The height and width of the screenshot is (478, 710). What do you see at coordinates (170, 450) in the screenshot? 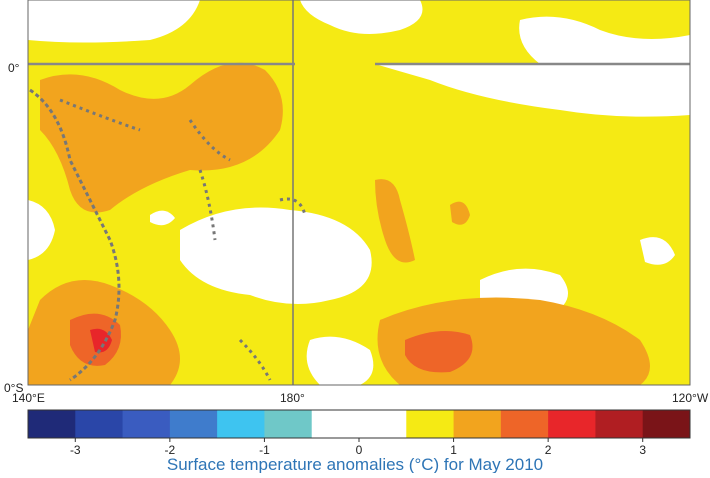
I see `colorbar-tick-label: -2` at bounding box center [170, 450].